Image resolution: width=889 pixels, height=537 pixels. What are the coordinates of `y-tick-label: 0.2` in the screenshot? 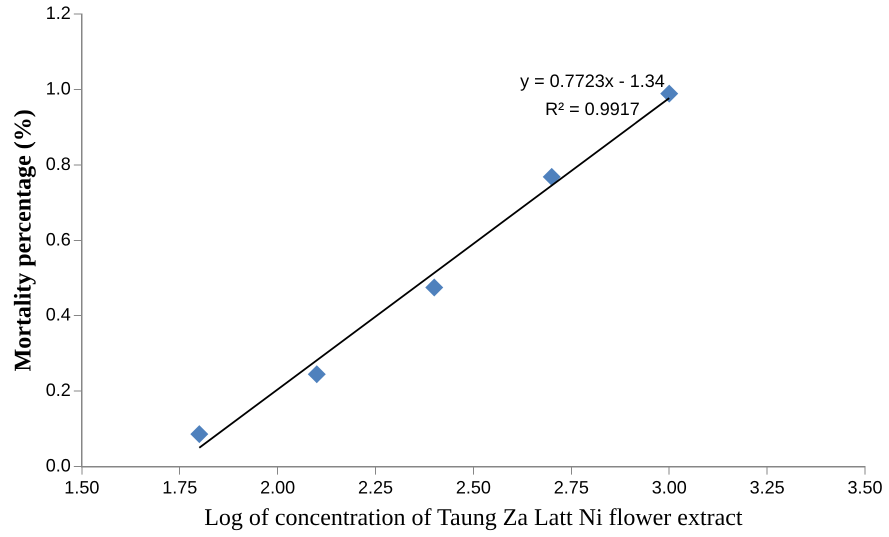 It's located at (58, 390).